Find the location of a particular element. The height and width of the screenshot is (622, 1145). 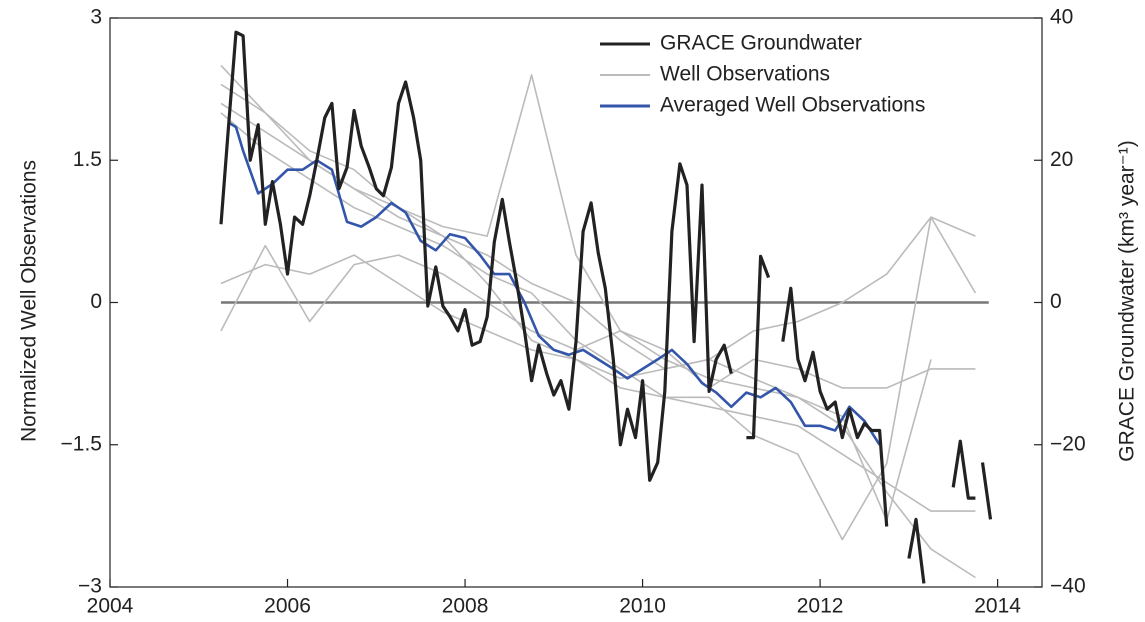

y-tick-label: 3 is located at coordinates (96, 17).